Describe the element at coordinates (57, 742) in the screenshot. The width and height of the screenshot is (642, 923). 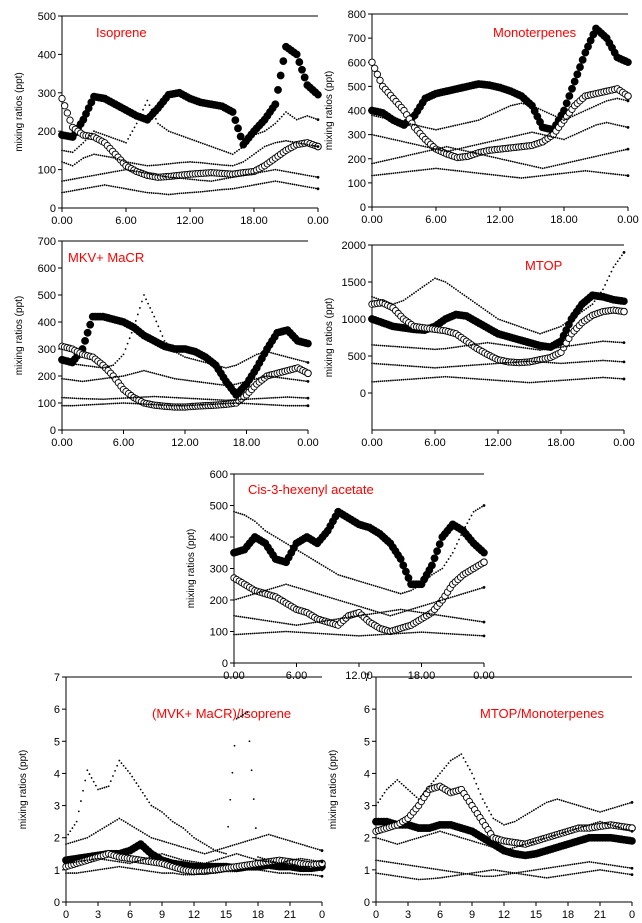
I see `y-tick-label: 5` at that location.